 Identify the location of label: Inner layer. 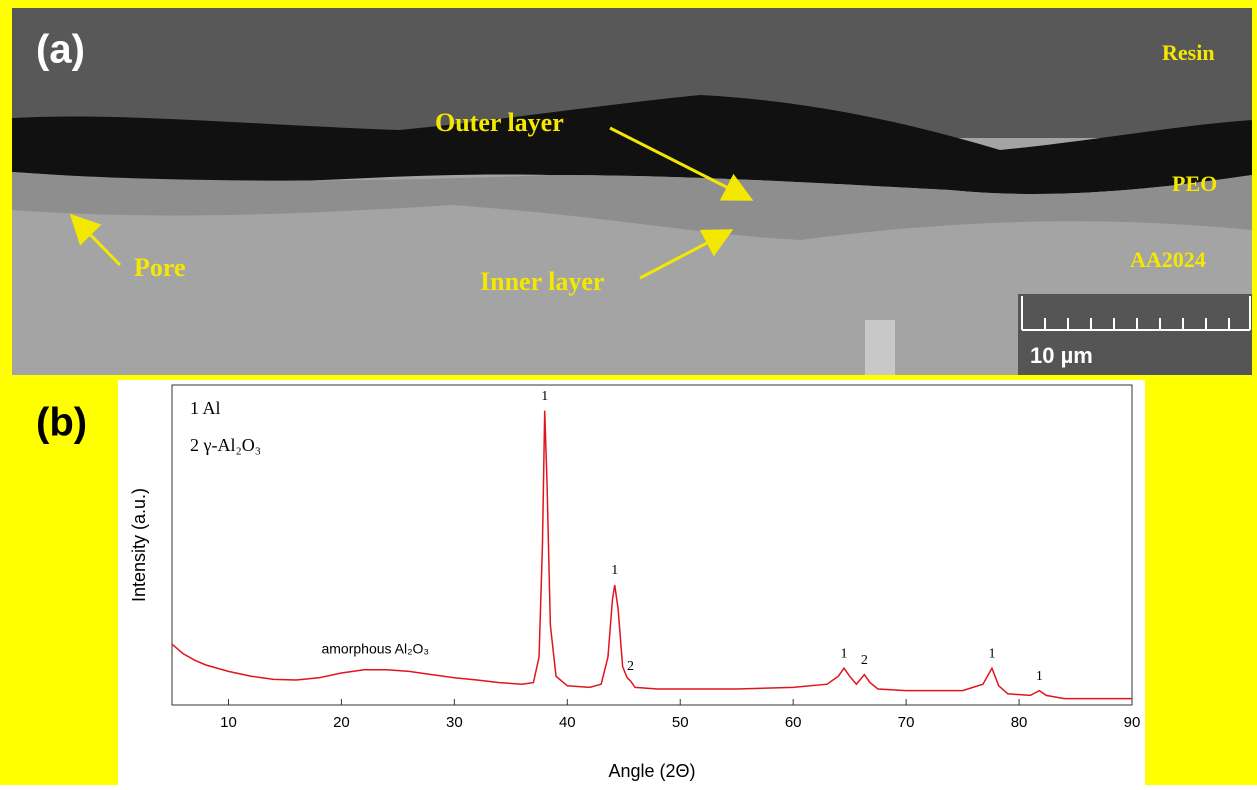
(542, 281).